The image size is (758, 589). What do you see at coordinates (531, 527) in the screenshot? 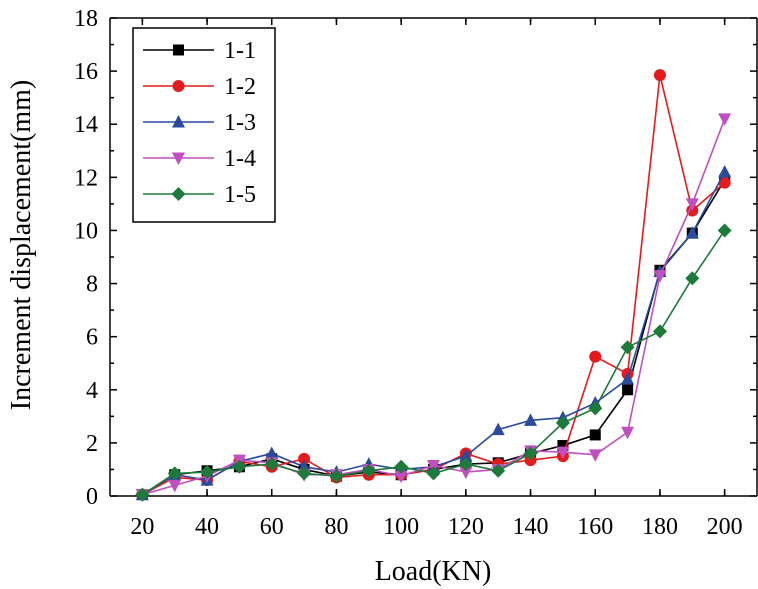
I see `x-tick-label: 140` at bounding box center [531, 527].